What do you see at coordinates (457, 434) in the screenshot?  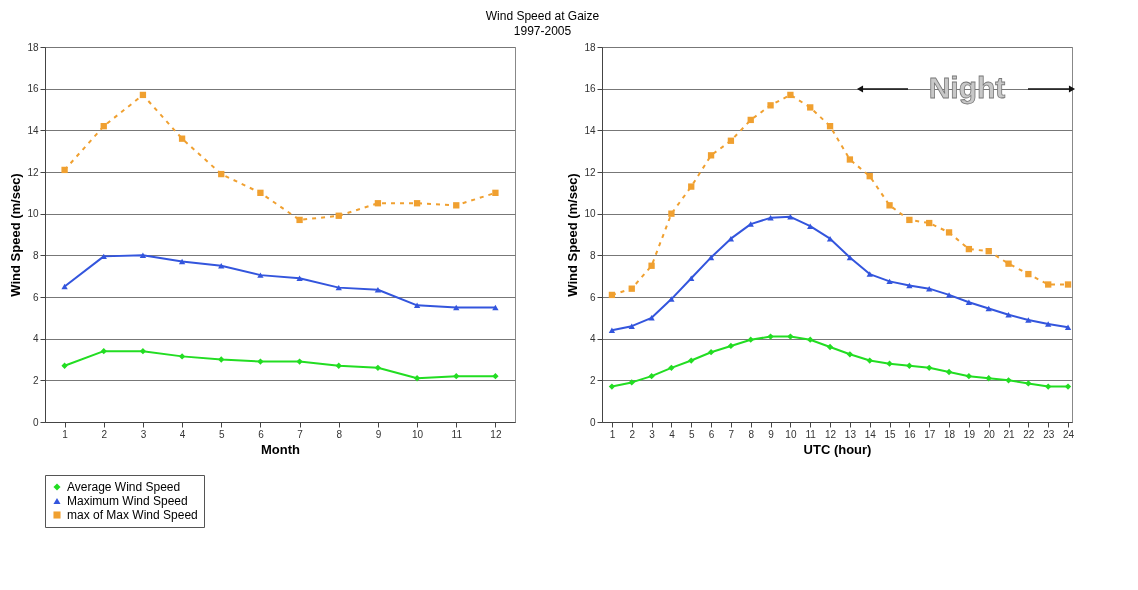 I see `x-tick-label: 11` at bounding box center [457, 434].